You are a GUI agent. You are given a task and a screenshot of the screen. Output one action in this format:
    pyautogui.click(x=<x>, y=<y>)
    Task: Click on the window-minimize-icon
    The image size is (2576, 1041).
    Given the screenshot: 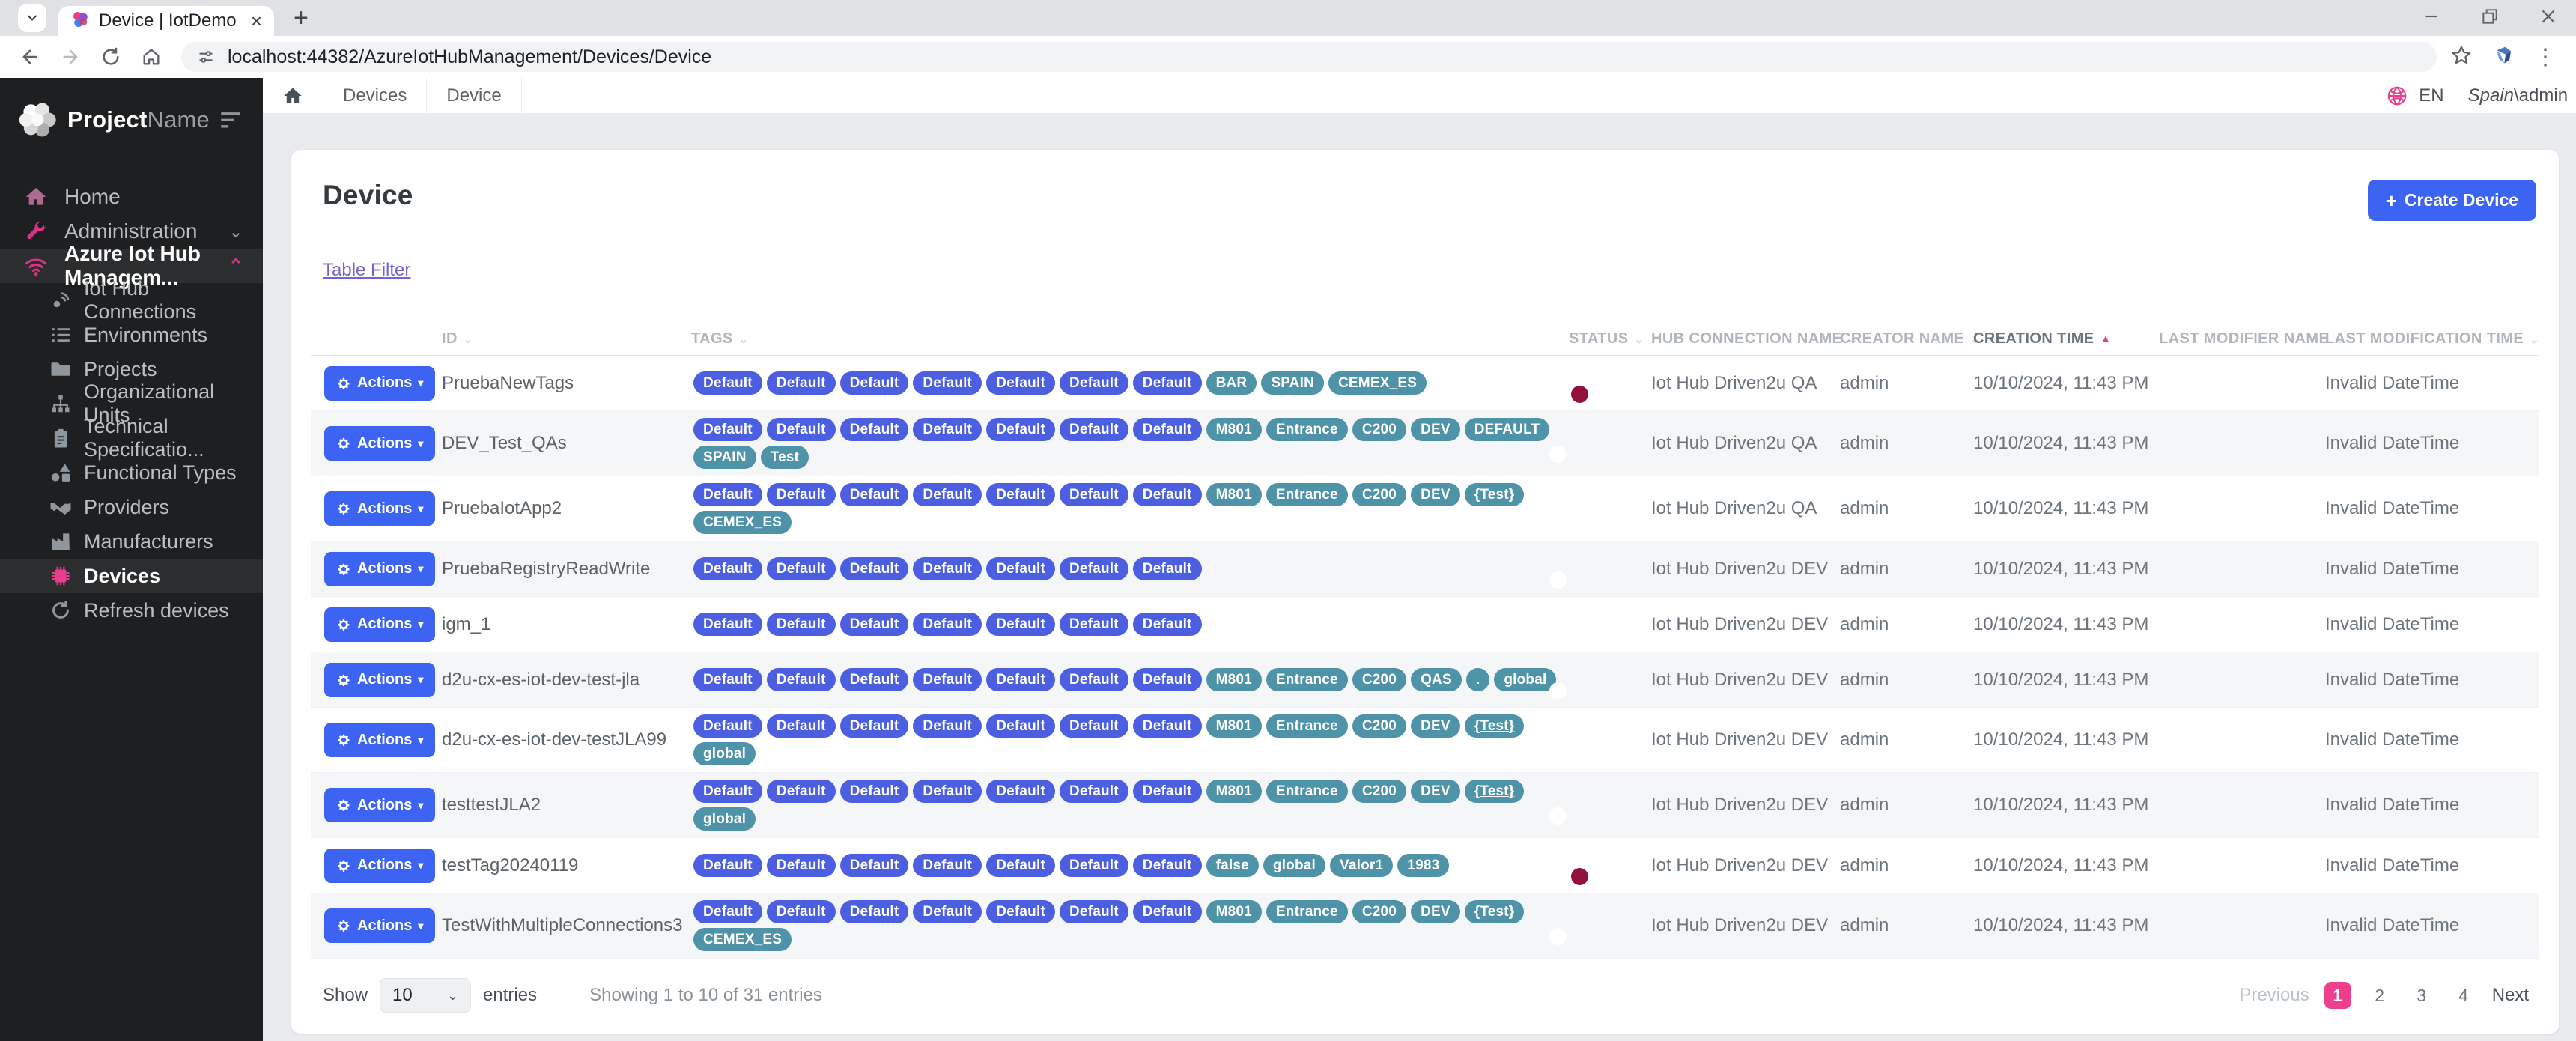 What is the action you would take?
    pyautogui.click(x=2431, y=18)
    